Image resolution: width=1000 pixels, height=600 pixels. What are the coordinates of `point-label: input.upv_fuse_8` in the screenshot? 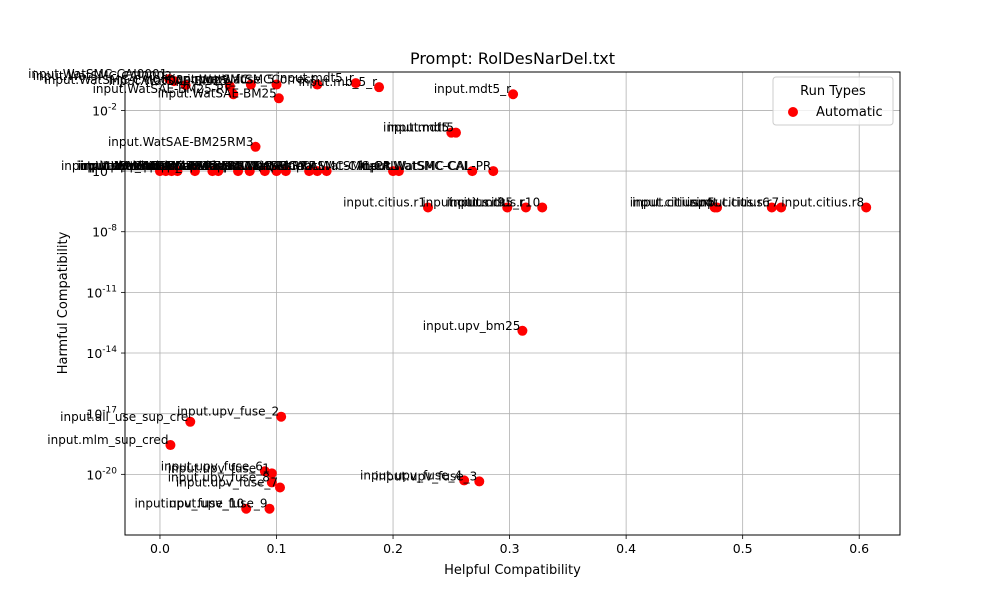 It's located at (219, 477).